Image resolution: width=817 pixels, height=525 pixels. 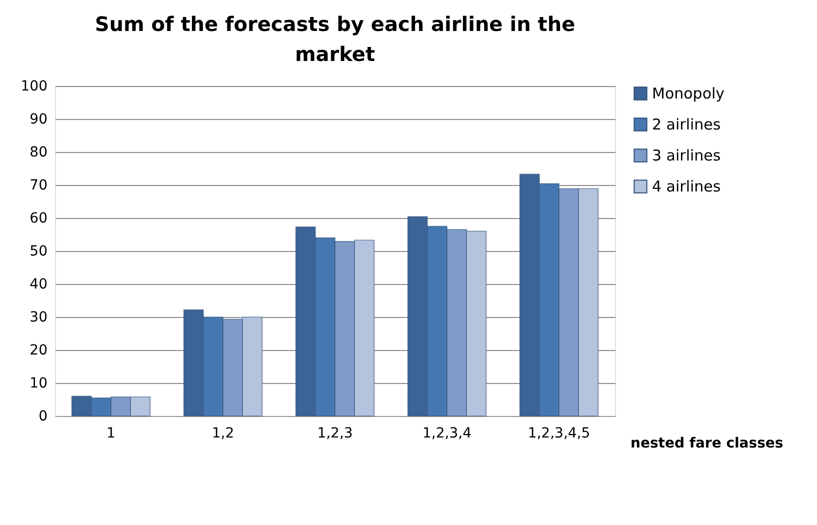 What do you see at coordinates (39, 152) in the screenshot?
I see `y-tick-label: 80` at bounding box center [39, 152].